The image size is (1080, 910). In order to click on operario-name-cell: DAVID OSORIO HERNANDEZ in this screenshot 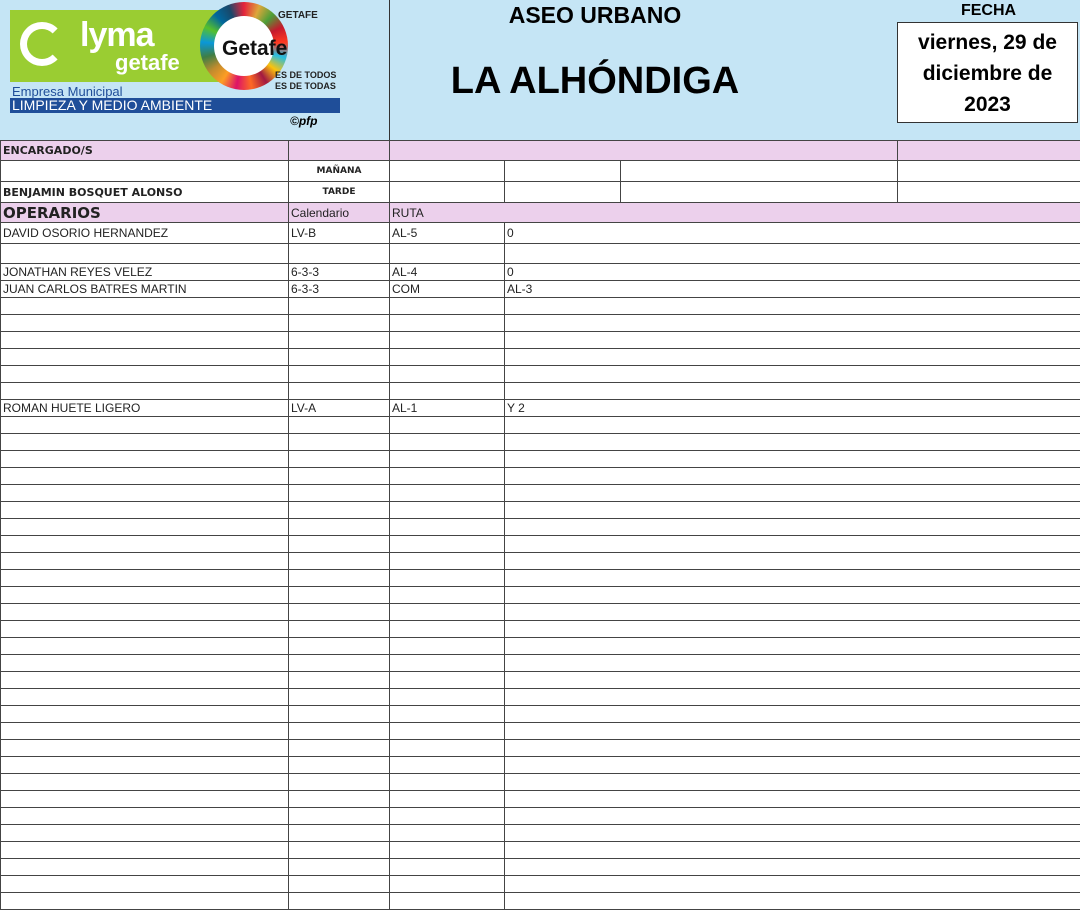, I will do `click(145, 233)`.